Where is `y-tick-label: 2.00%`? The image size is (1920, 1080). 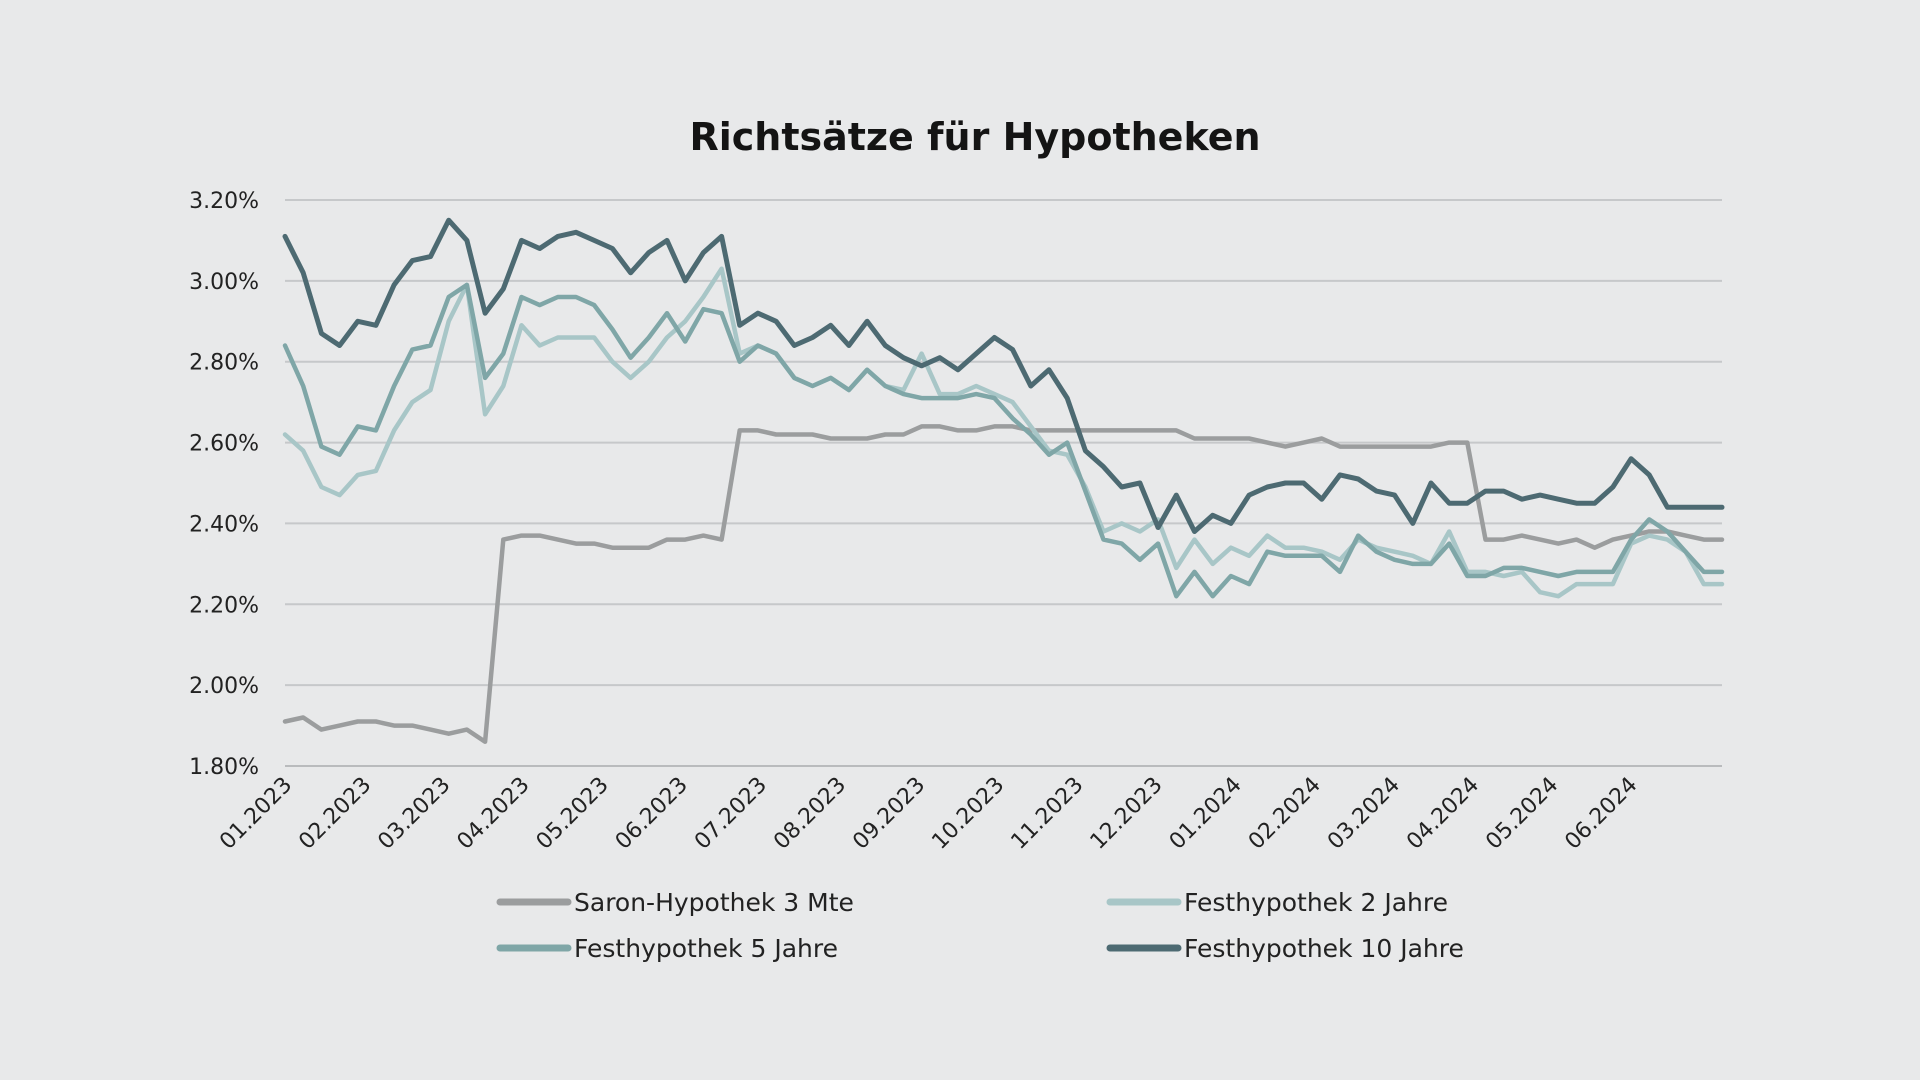 y-tick-label: 2.00% is located at coordinates (224, 686).